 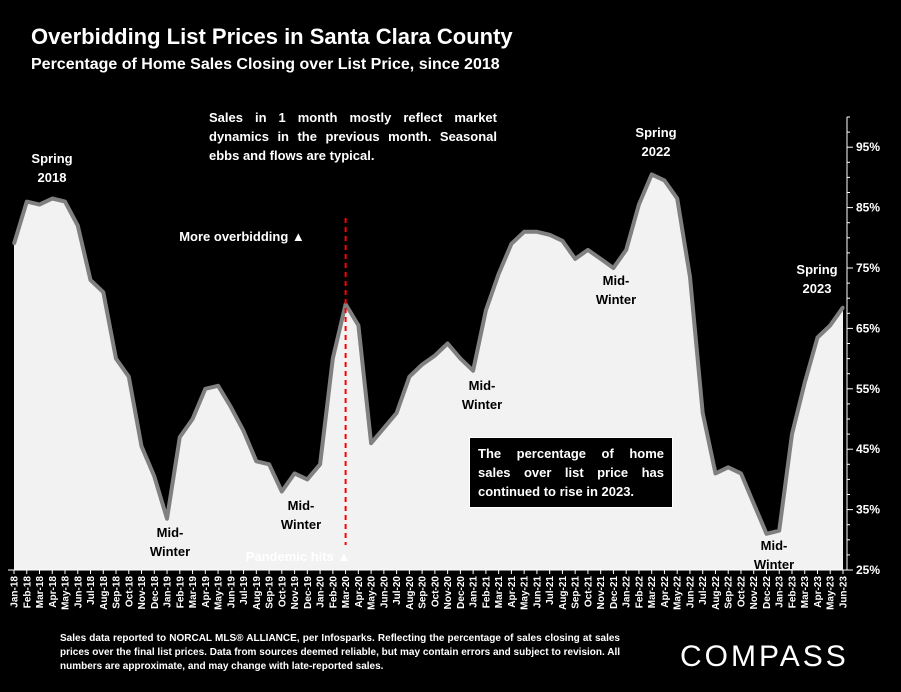 What do you see at coordinates (308, 592) in the screenshot?
I see `x-tick-label: Dec-19` at bounding box center [308, 592].